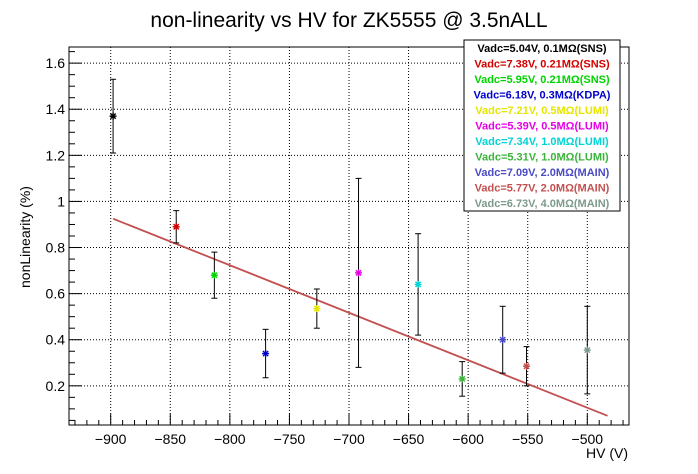 The image size is (698, 474). I want to click on y-tick-label: 1.4, so click(56, 109).